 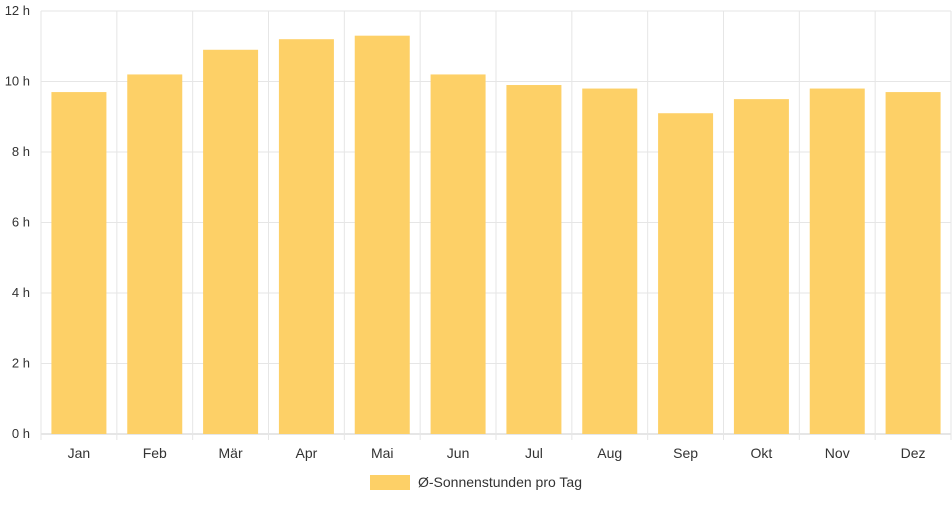 What do you see at coordinates (17, 10) in the screenshot?
I see `y-tick-label: 12 h` at bounding box center [17, 10].